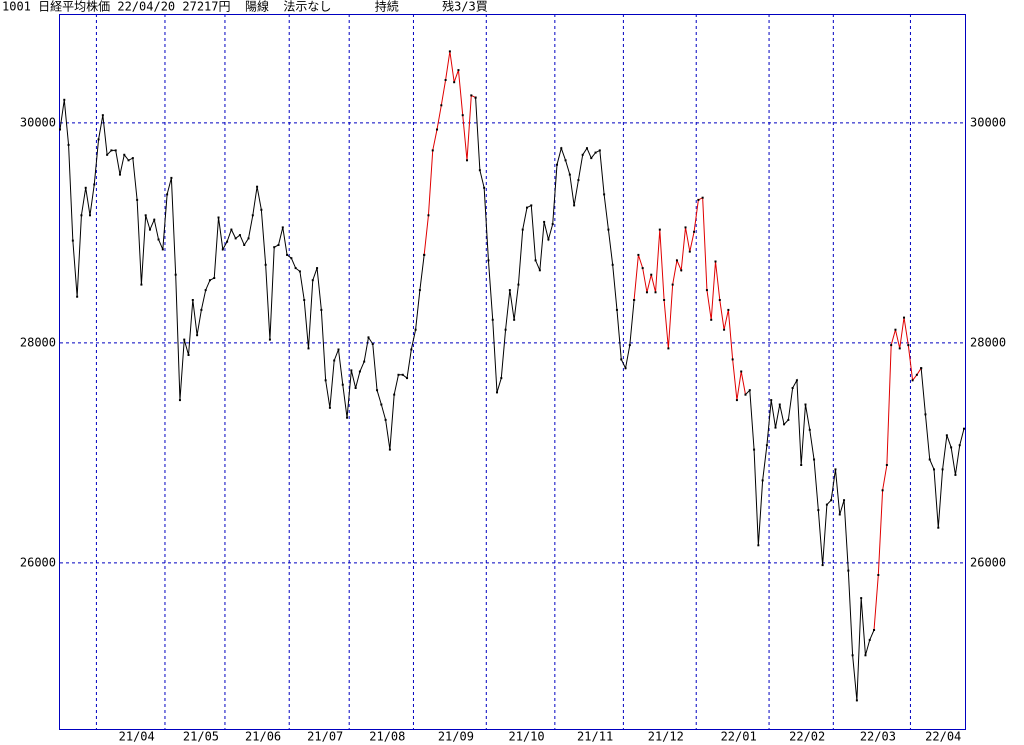 This screenshot has height=745, width=1024. What do you see at coordinates (988, 122) in the screenshot?
I see `y-tick-label-right: 30000` at bounding box center [988, 122].